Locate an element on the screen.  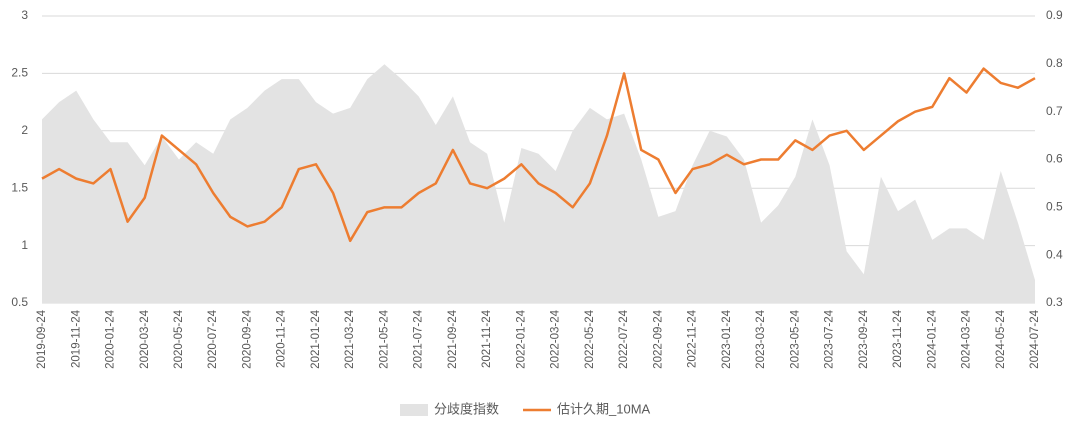
x-tick-label: 2023-11-24 is located at coordinates (898, 338).